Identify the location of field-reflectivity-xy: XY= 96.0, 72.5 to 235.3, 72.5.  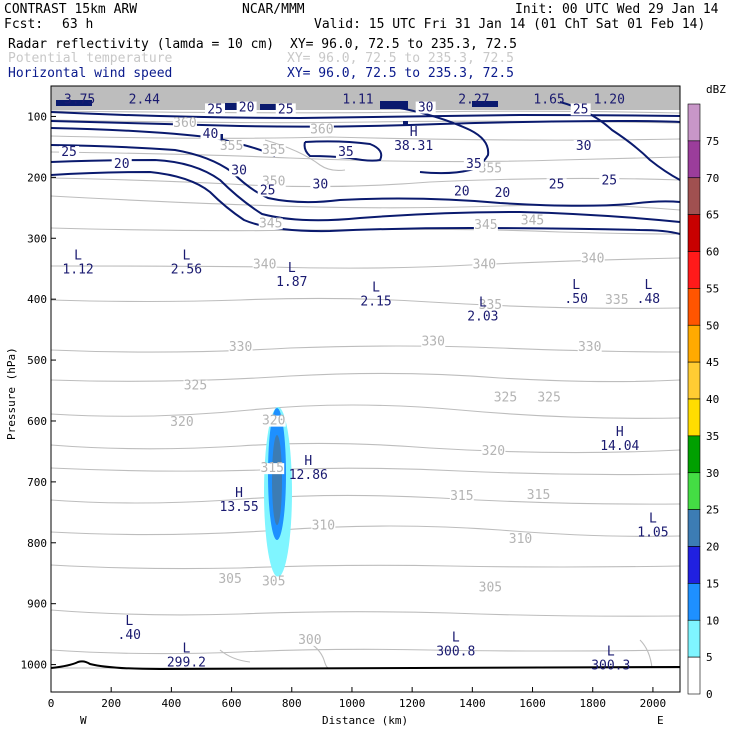
(403, 44).